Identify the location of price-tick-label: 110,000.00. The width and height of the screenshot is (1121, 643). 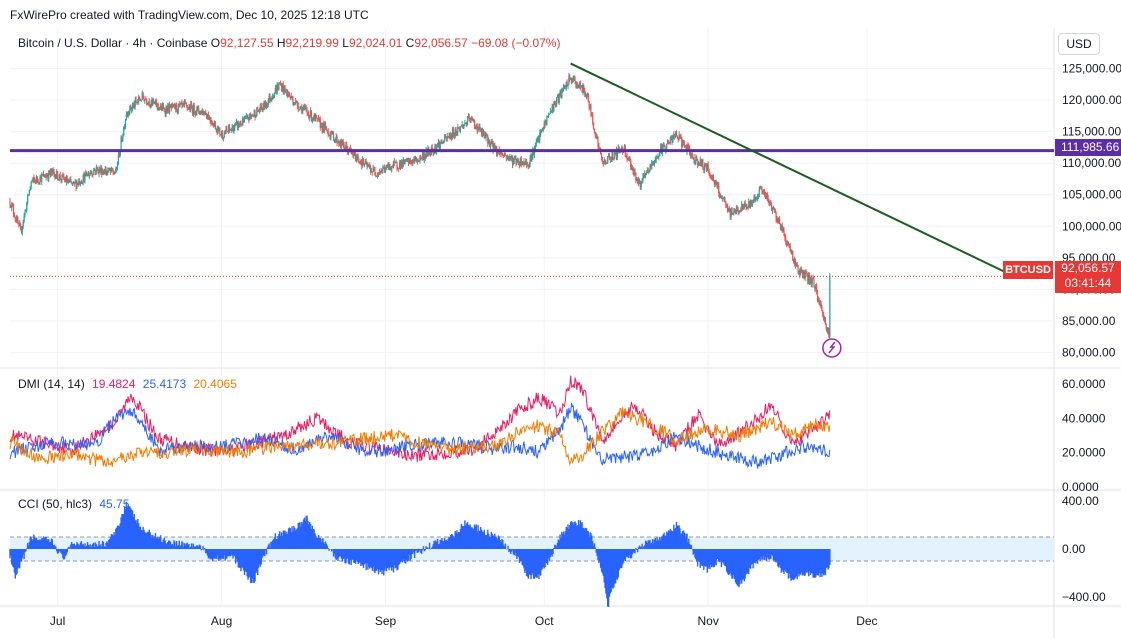
(1091, 163).